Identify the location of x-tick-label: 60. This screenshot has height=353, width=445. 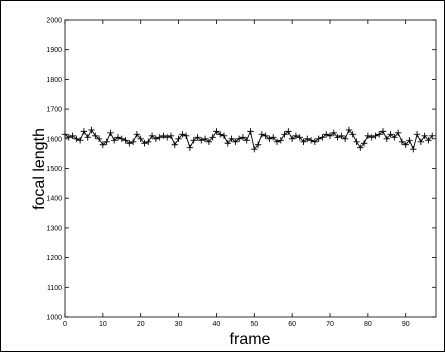
(292, 324).